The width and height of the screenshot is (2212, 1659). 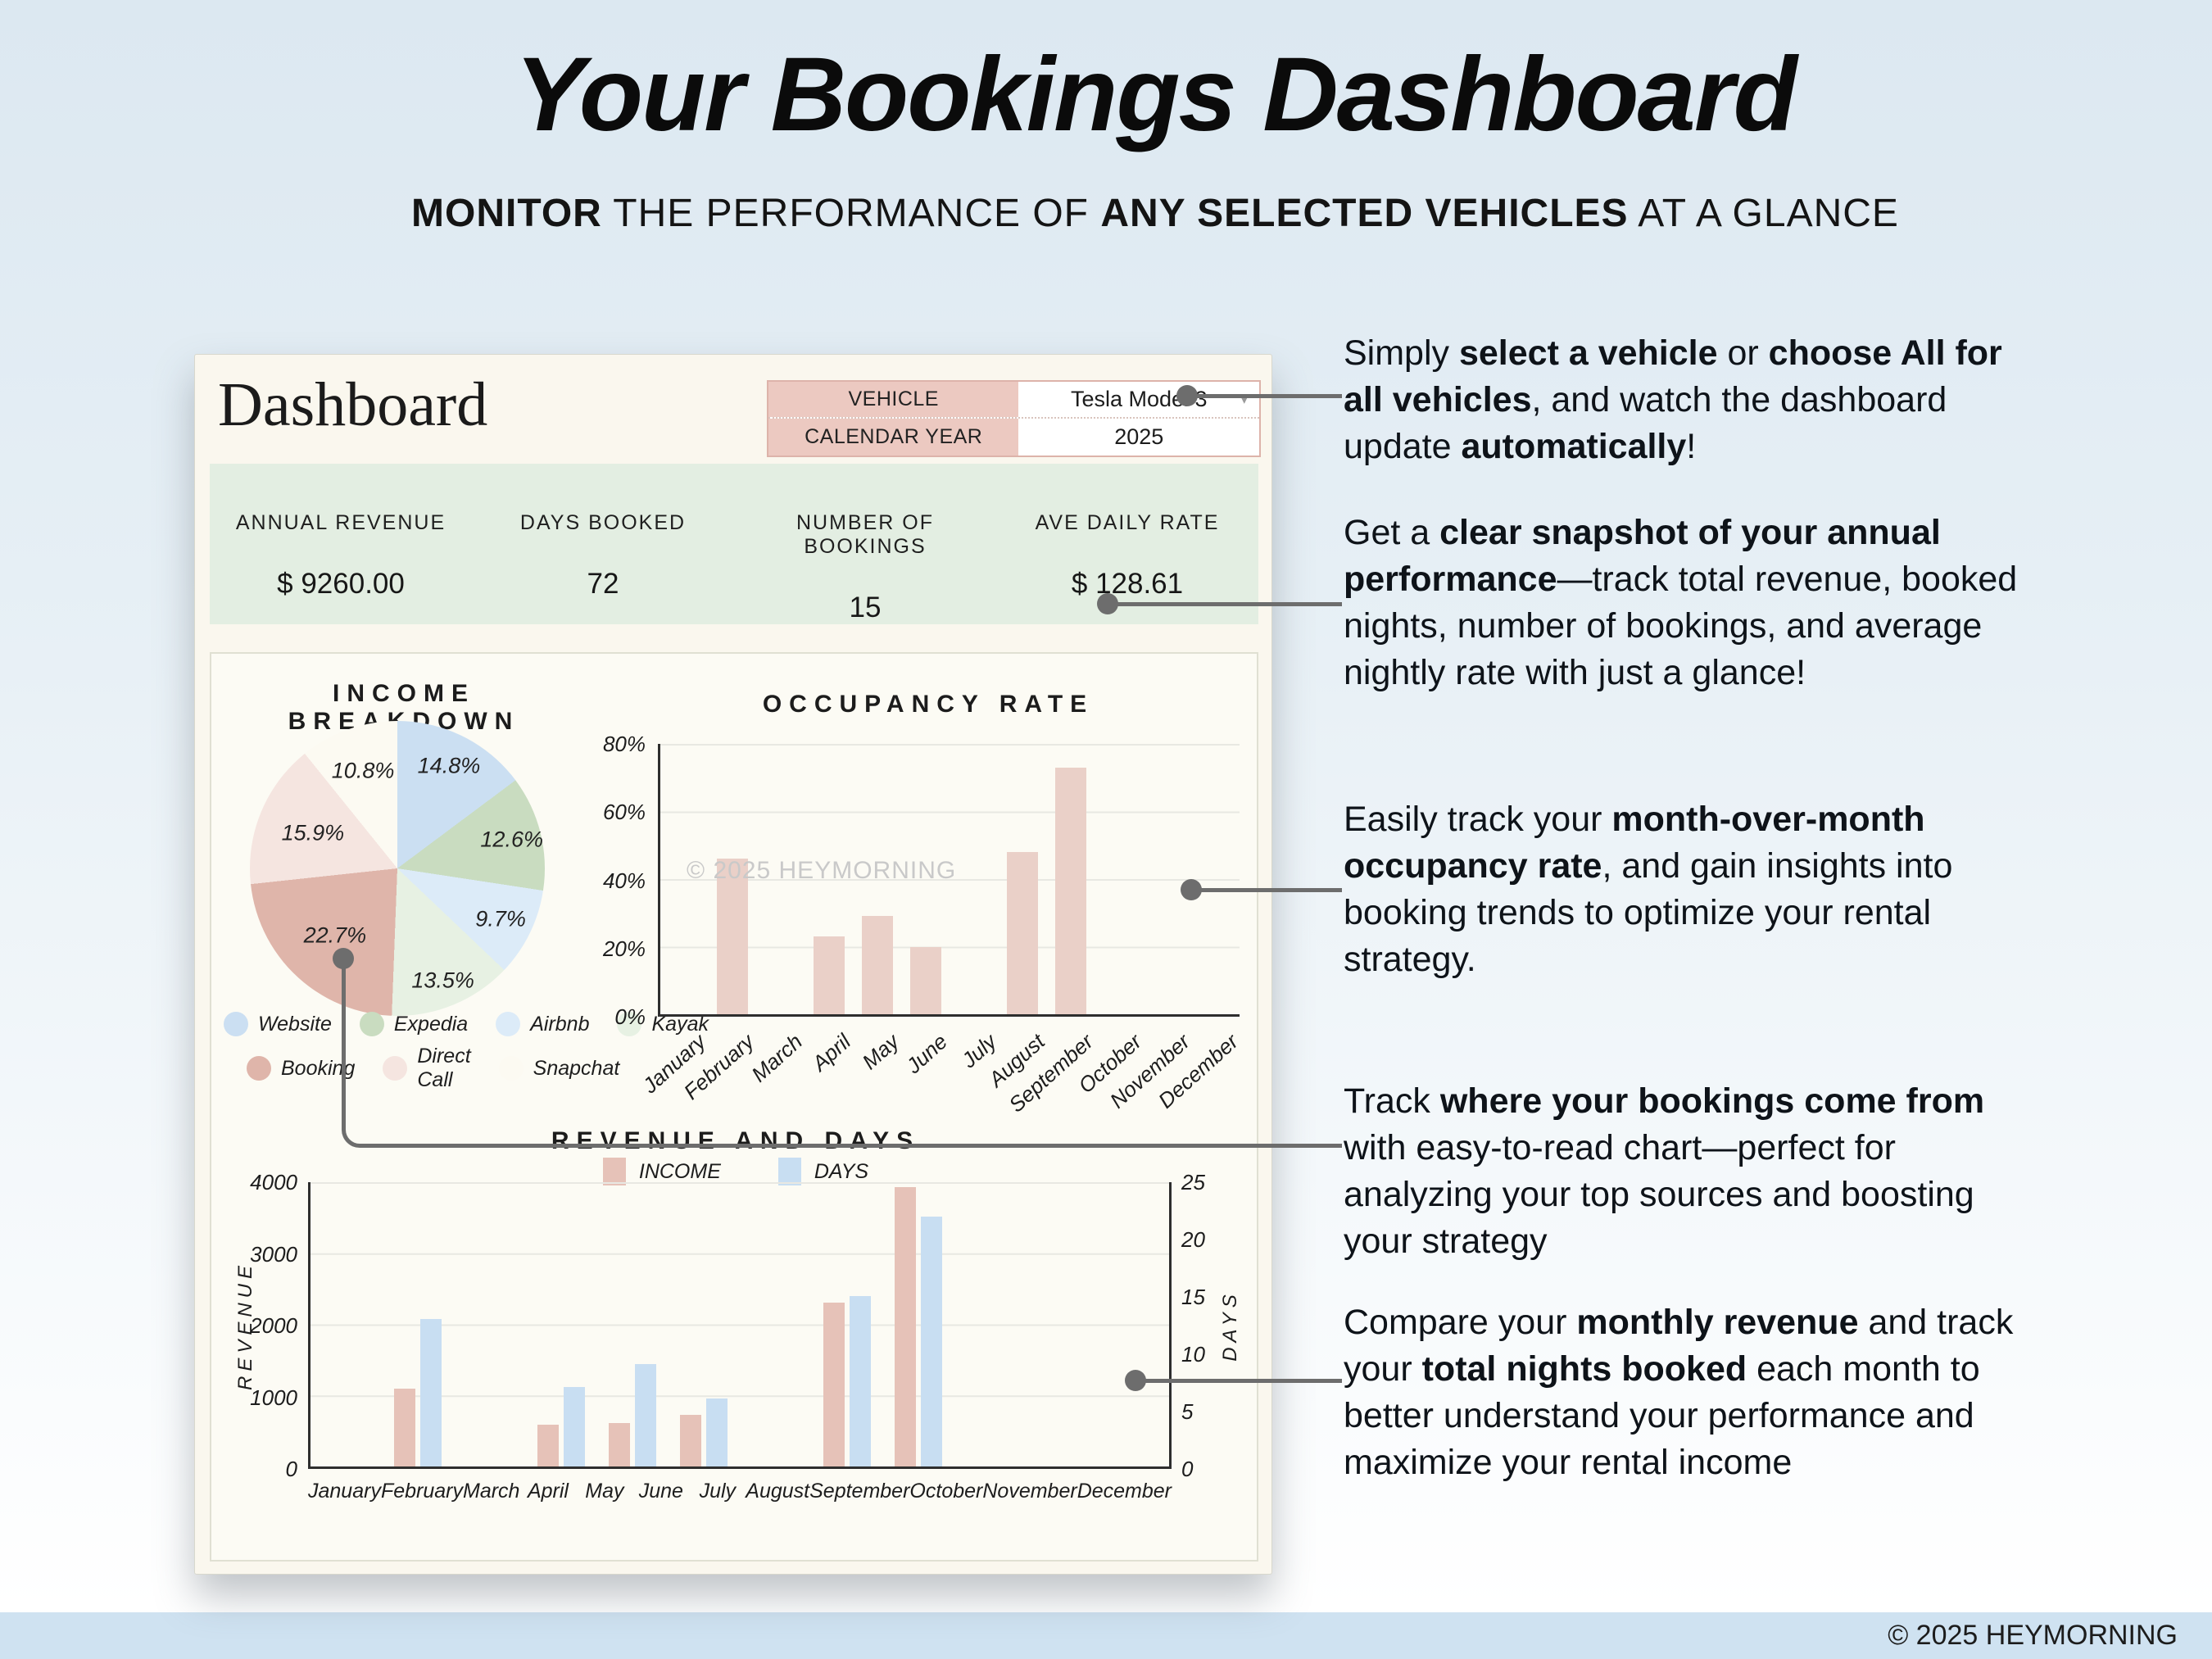 I want to click on bar-june-income, so click(x=691, y=1440).